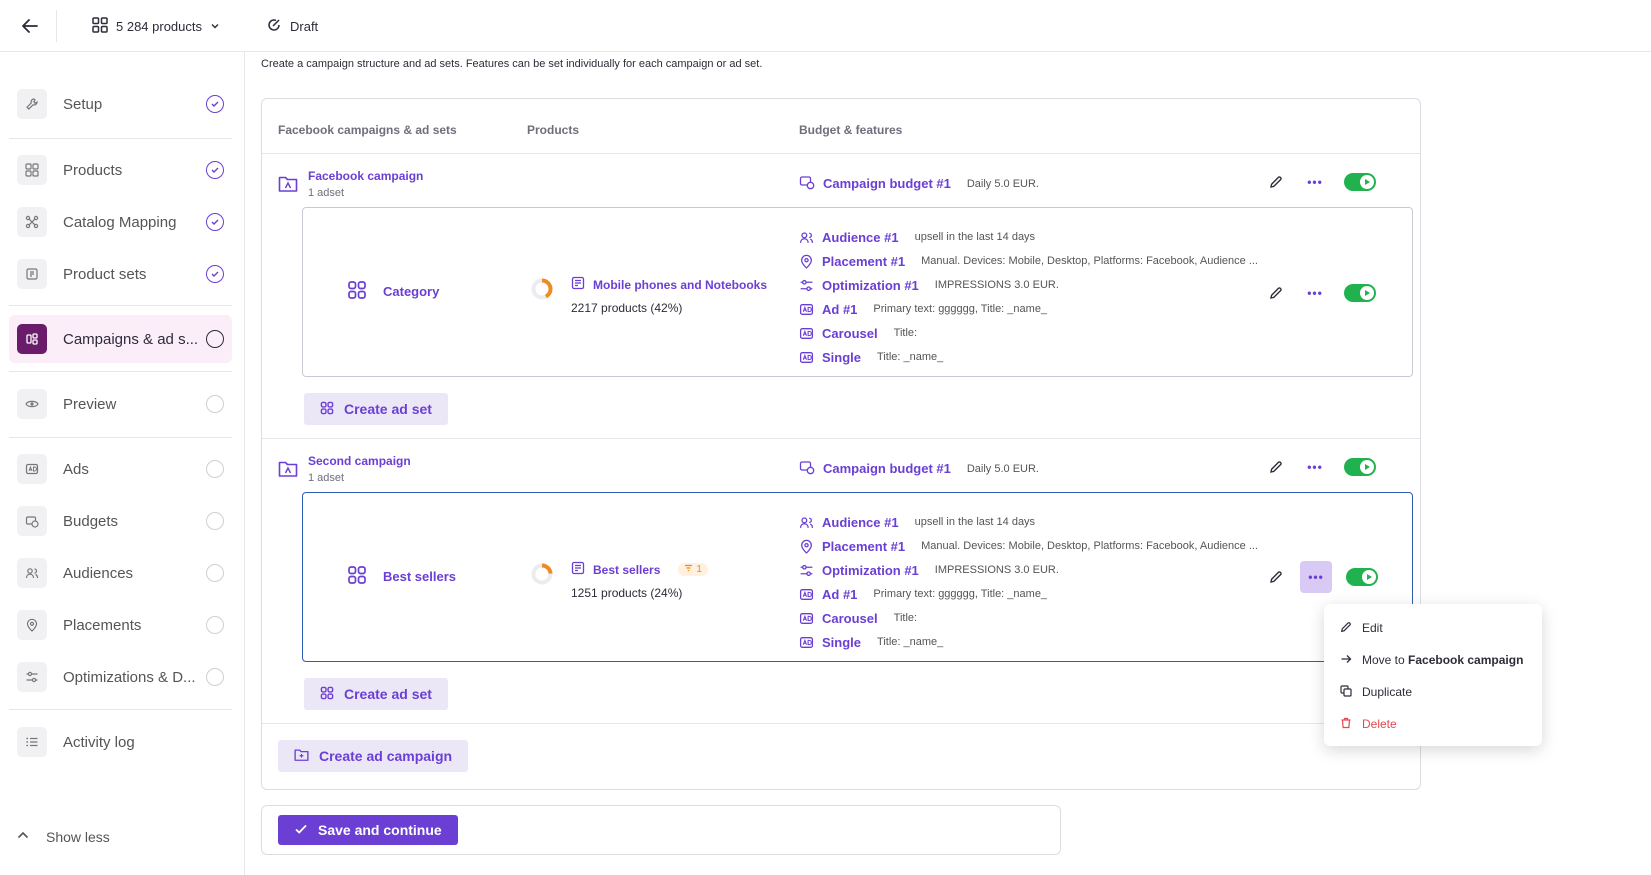  What do you see at coordinates (1433, 628) in the screenshot?
I see `menu-item-edit: Edit` at bounding box center [1433, 628].